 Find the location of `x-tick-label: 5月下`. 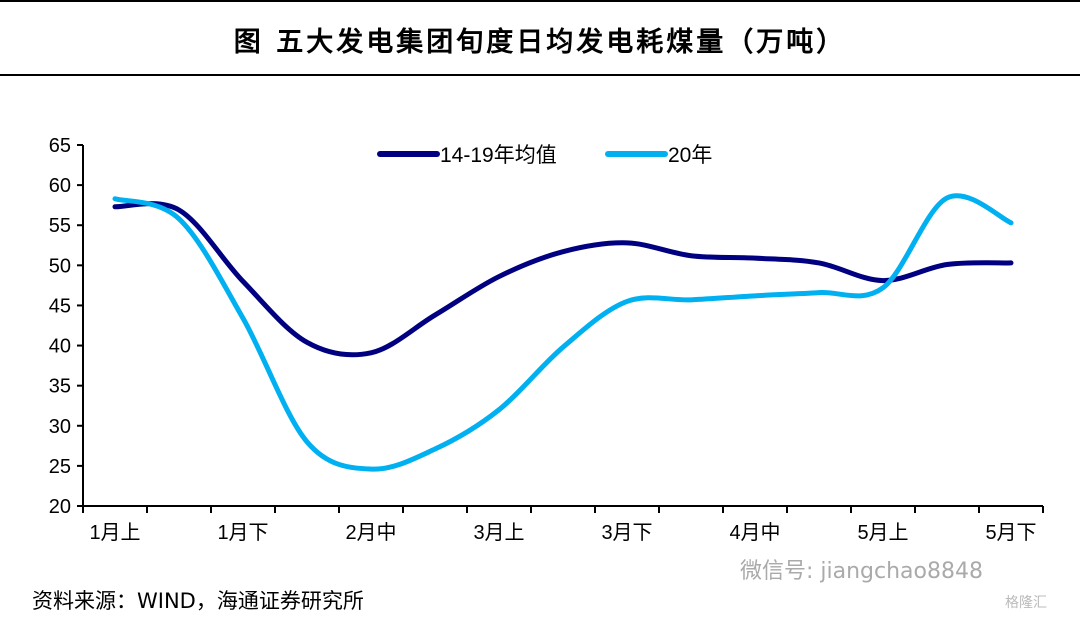

x-tick-label: 5月下 is located at coordinates (1010, 533).